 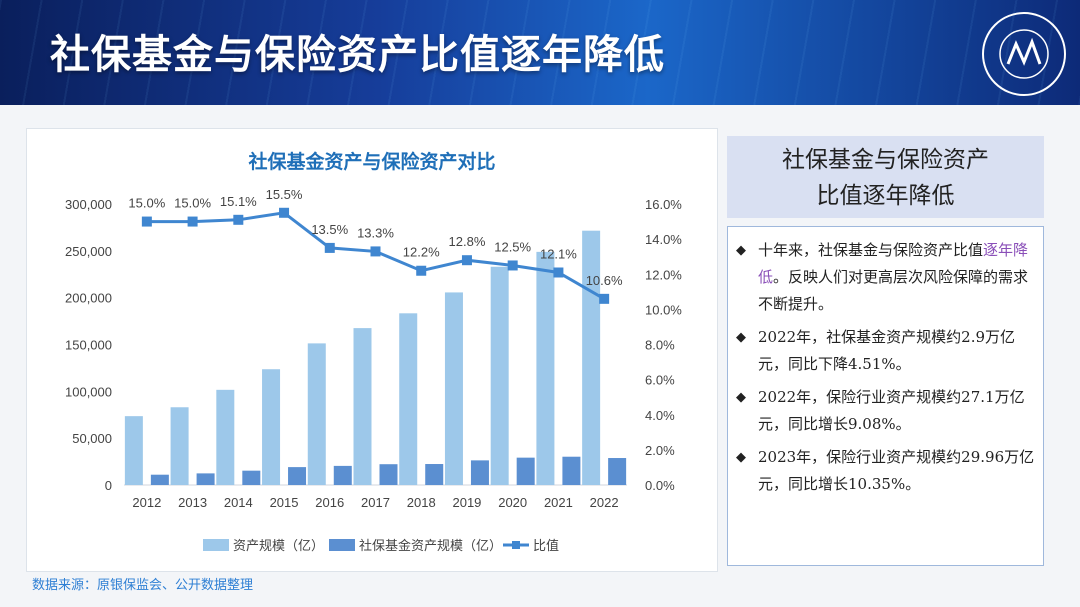 What do you see at coordinates (660, 450) in the screenshot?
I see `y-right-tick-label: 2.0%` at bounding box center [660, 450].